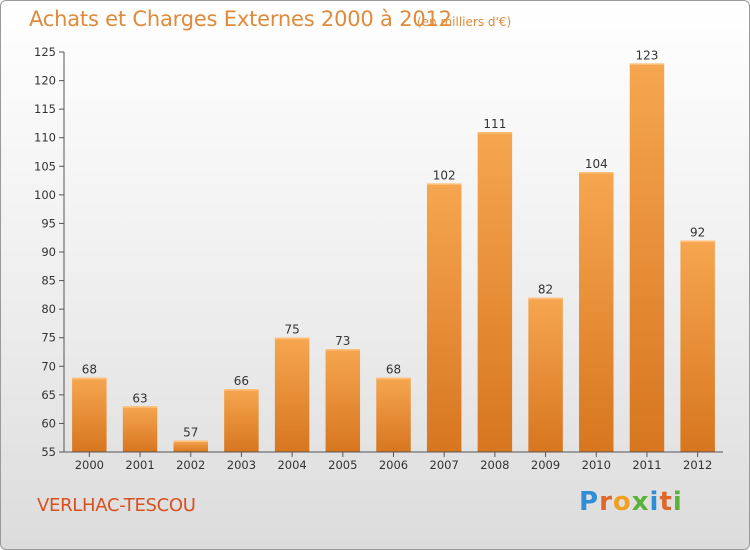  Describe the element at coordinates (545, 374) in the screenshot. I see `bar-2009` at that location.